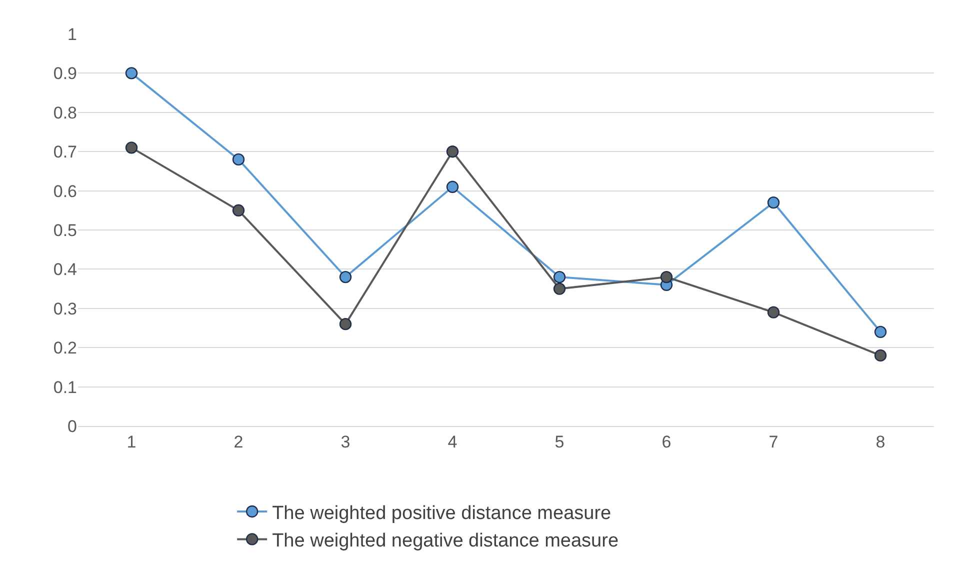 Image resolution: width=956 pixels, height=579 pixels. I want to click on x-tick-label: 7, so click(773, 442).